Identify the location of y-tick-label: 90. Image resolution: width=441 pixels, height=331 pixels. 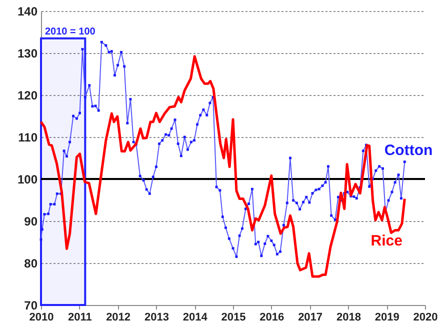
(31, 221).